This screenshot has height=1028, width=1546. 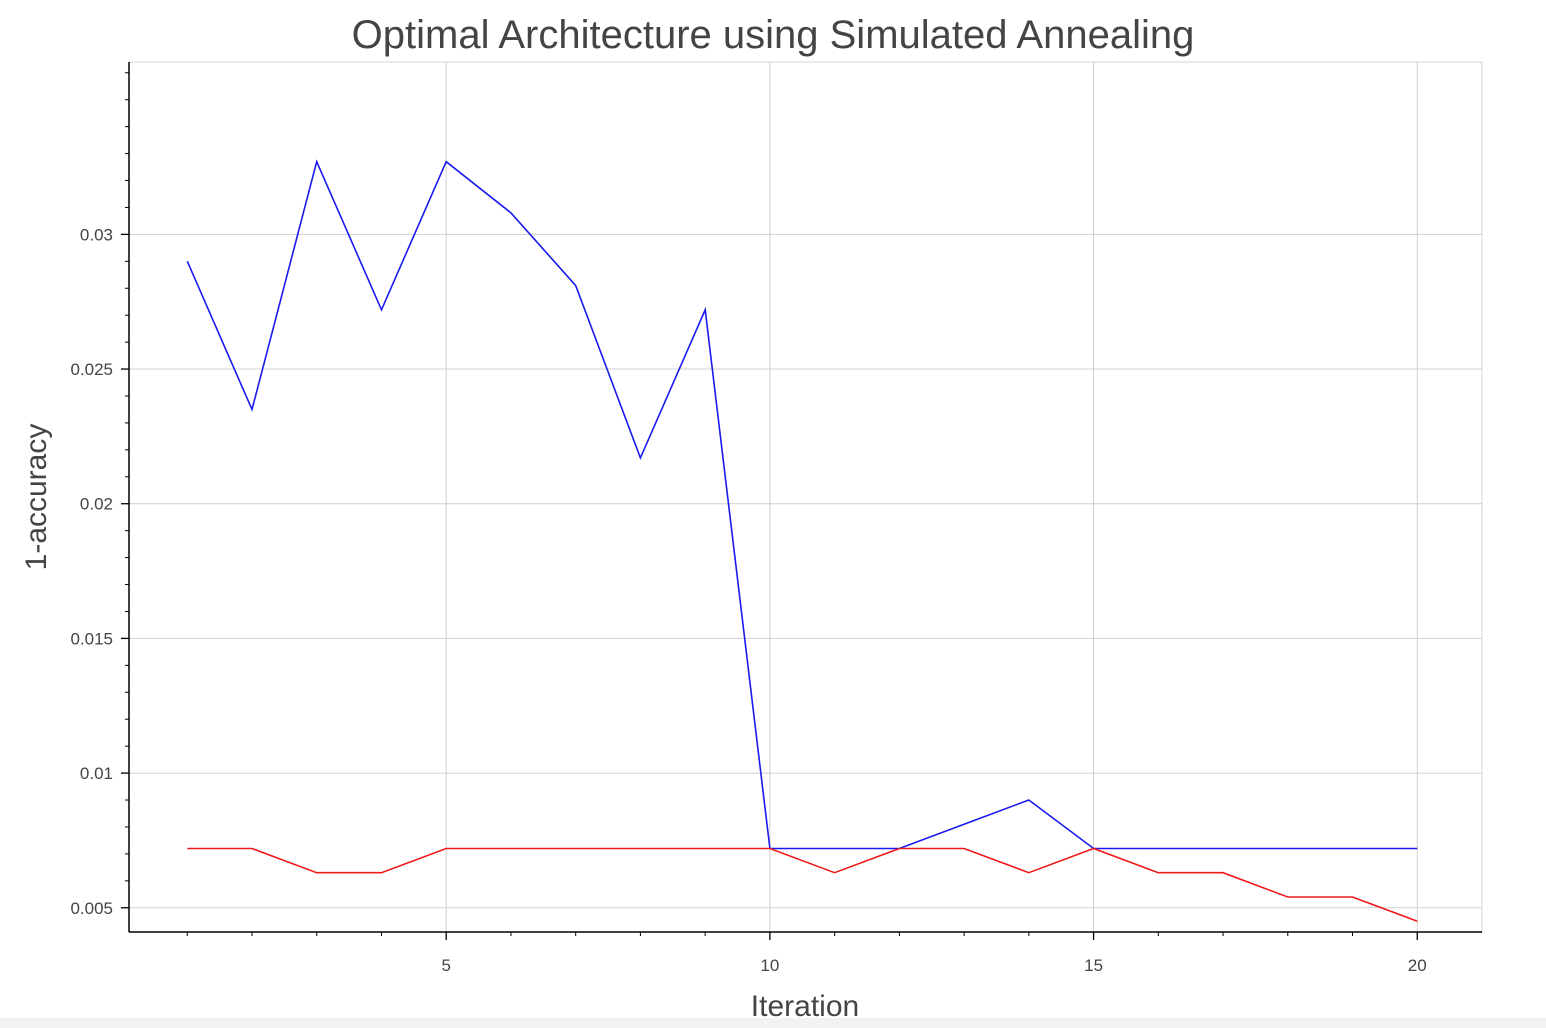 I want to click on y-tick-label: 0.03, so click(x=96, y=234).